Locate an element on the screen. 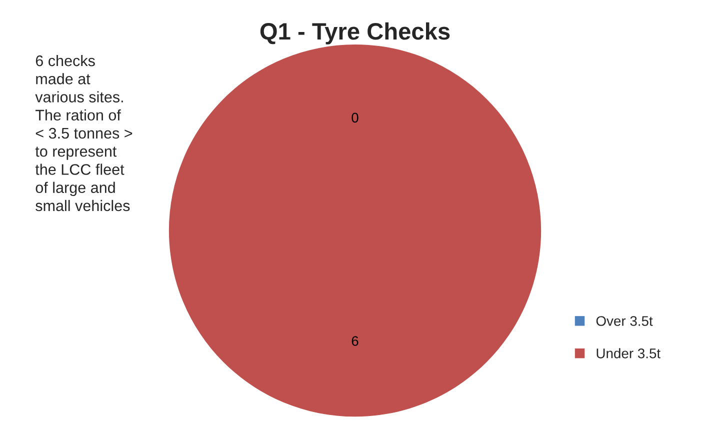 The width and height of the screenshot is (703, 423). chart-title: Q1 - Tyre Checks is located at coordinates (355, 33).